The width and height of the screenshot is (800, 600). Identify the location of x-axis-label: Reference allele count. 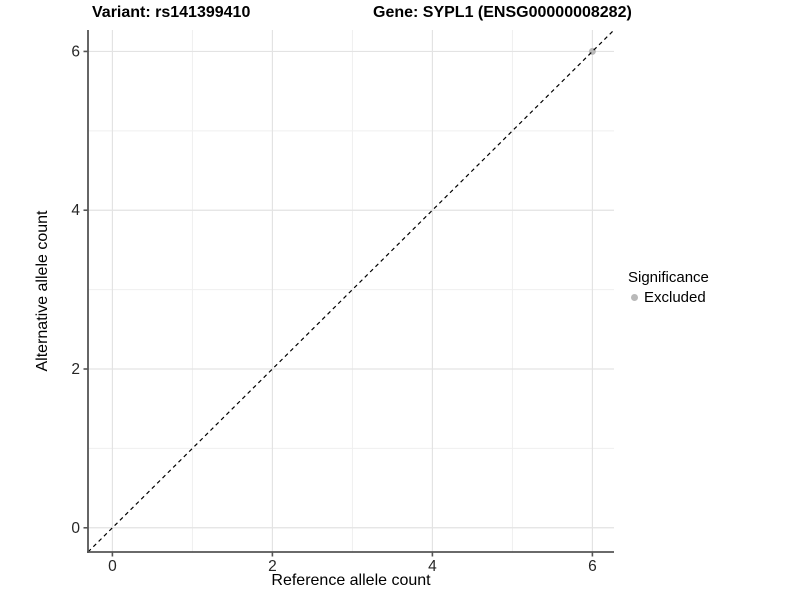
(351, 580).